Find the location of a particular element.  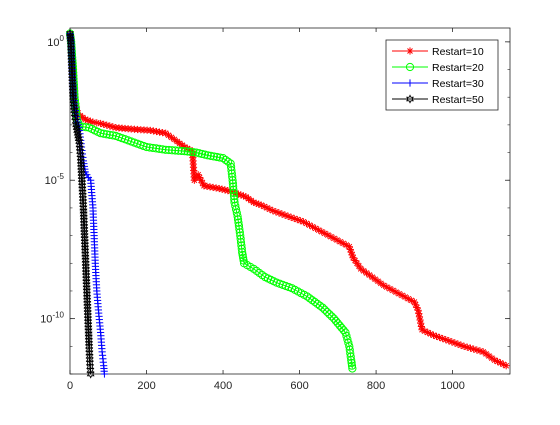

legend-entry: Restart=10 is located at coordinates (438, 52).